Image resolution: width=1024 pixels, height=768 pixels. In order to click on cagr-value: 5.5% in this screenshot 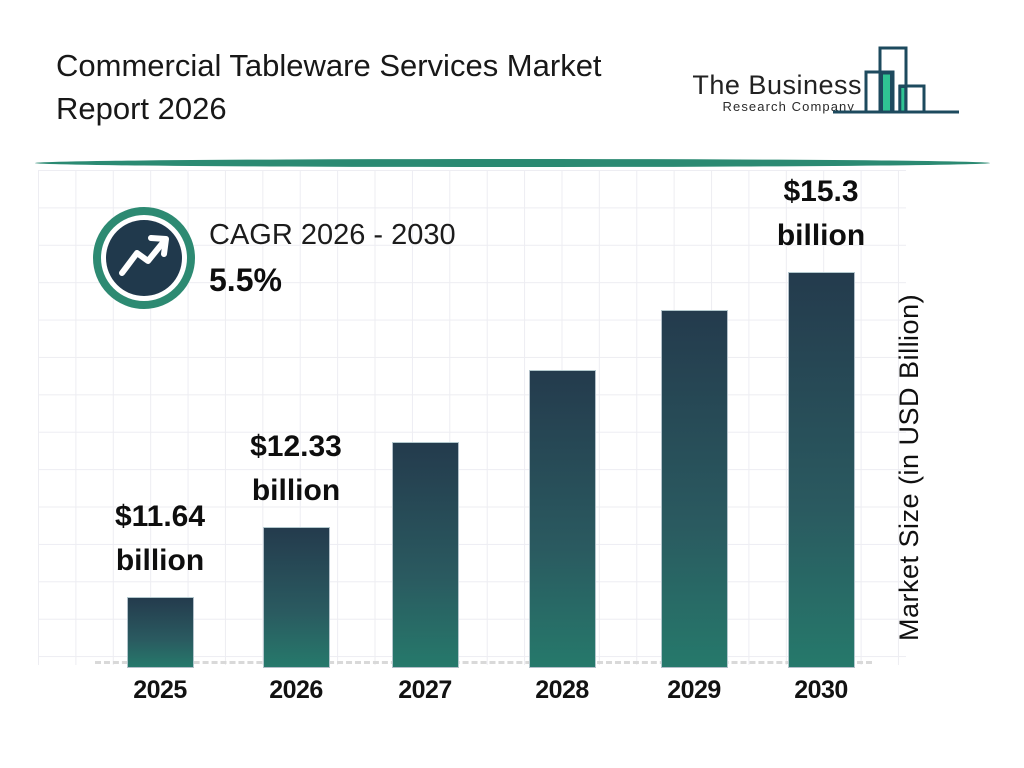, I will do `click(245, 280)`.